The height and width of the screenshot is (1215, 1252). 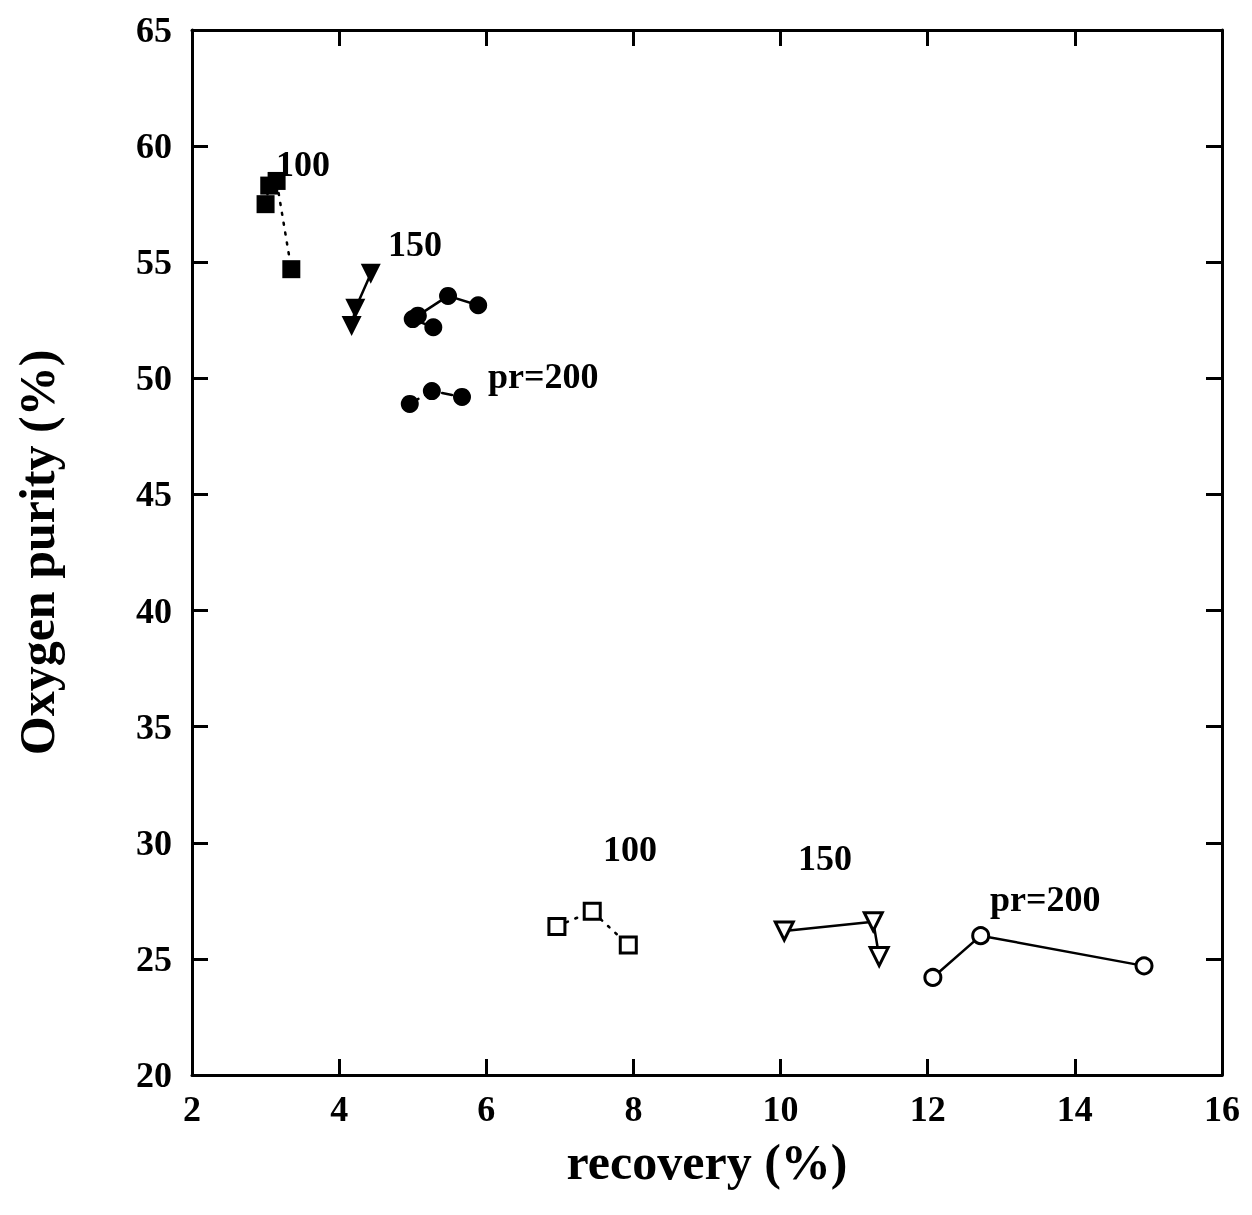 I want to click on y-tick-label: 55, so click(x=154, y=262).